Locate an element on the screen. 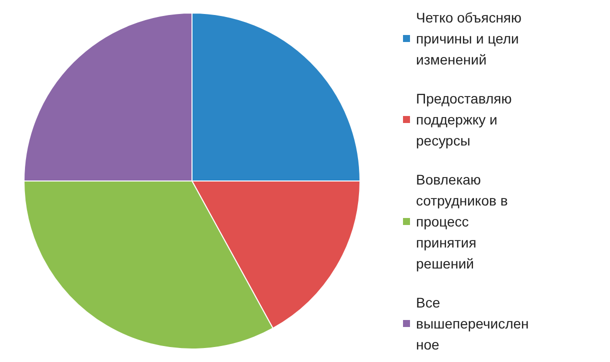 This screenshot has height=362, width=610. legend-label: Четко объясняю причины и цели изменений is located at coordinates (471, 39).